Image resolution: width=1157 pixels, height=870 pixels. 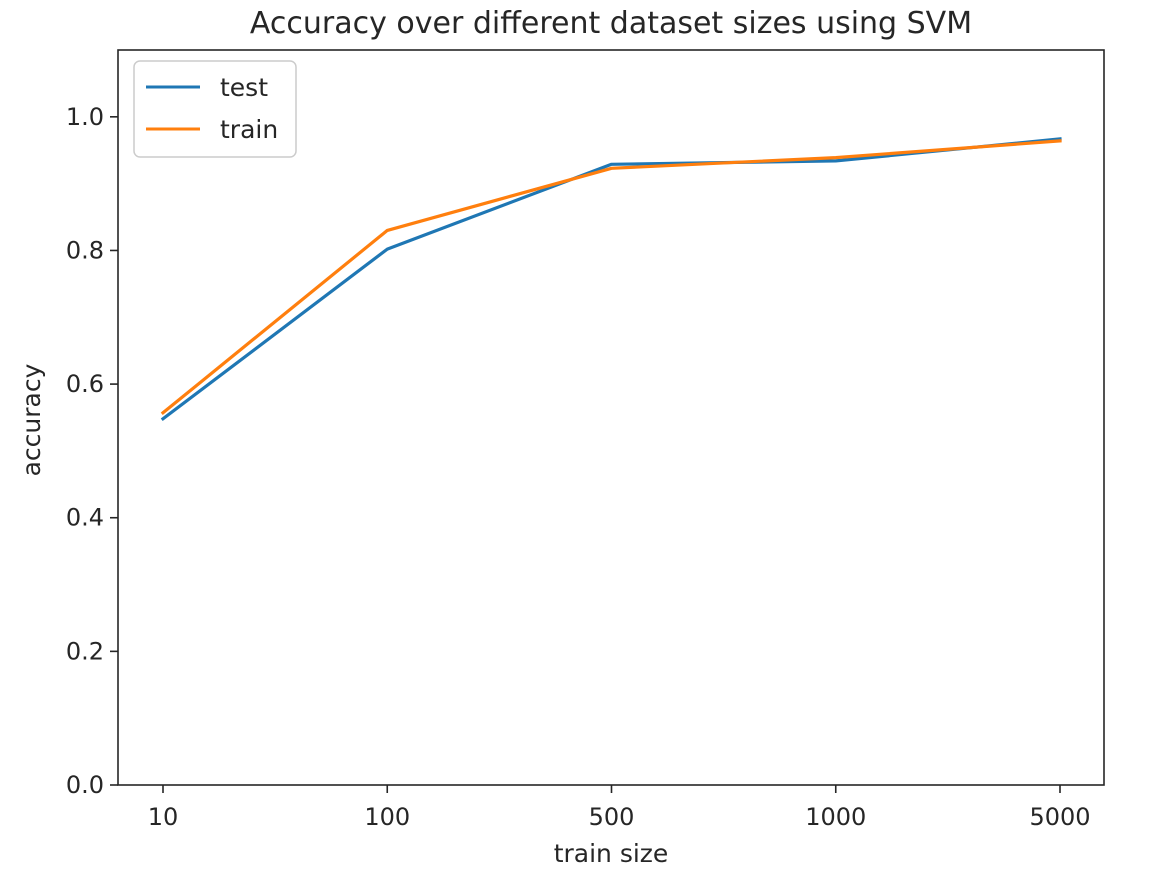 I want to click on y-tick-label: 0.2, so click(x=85, y=651).